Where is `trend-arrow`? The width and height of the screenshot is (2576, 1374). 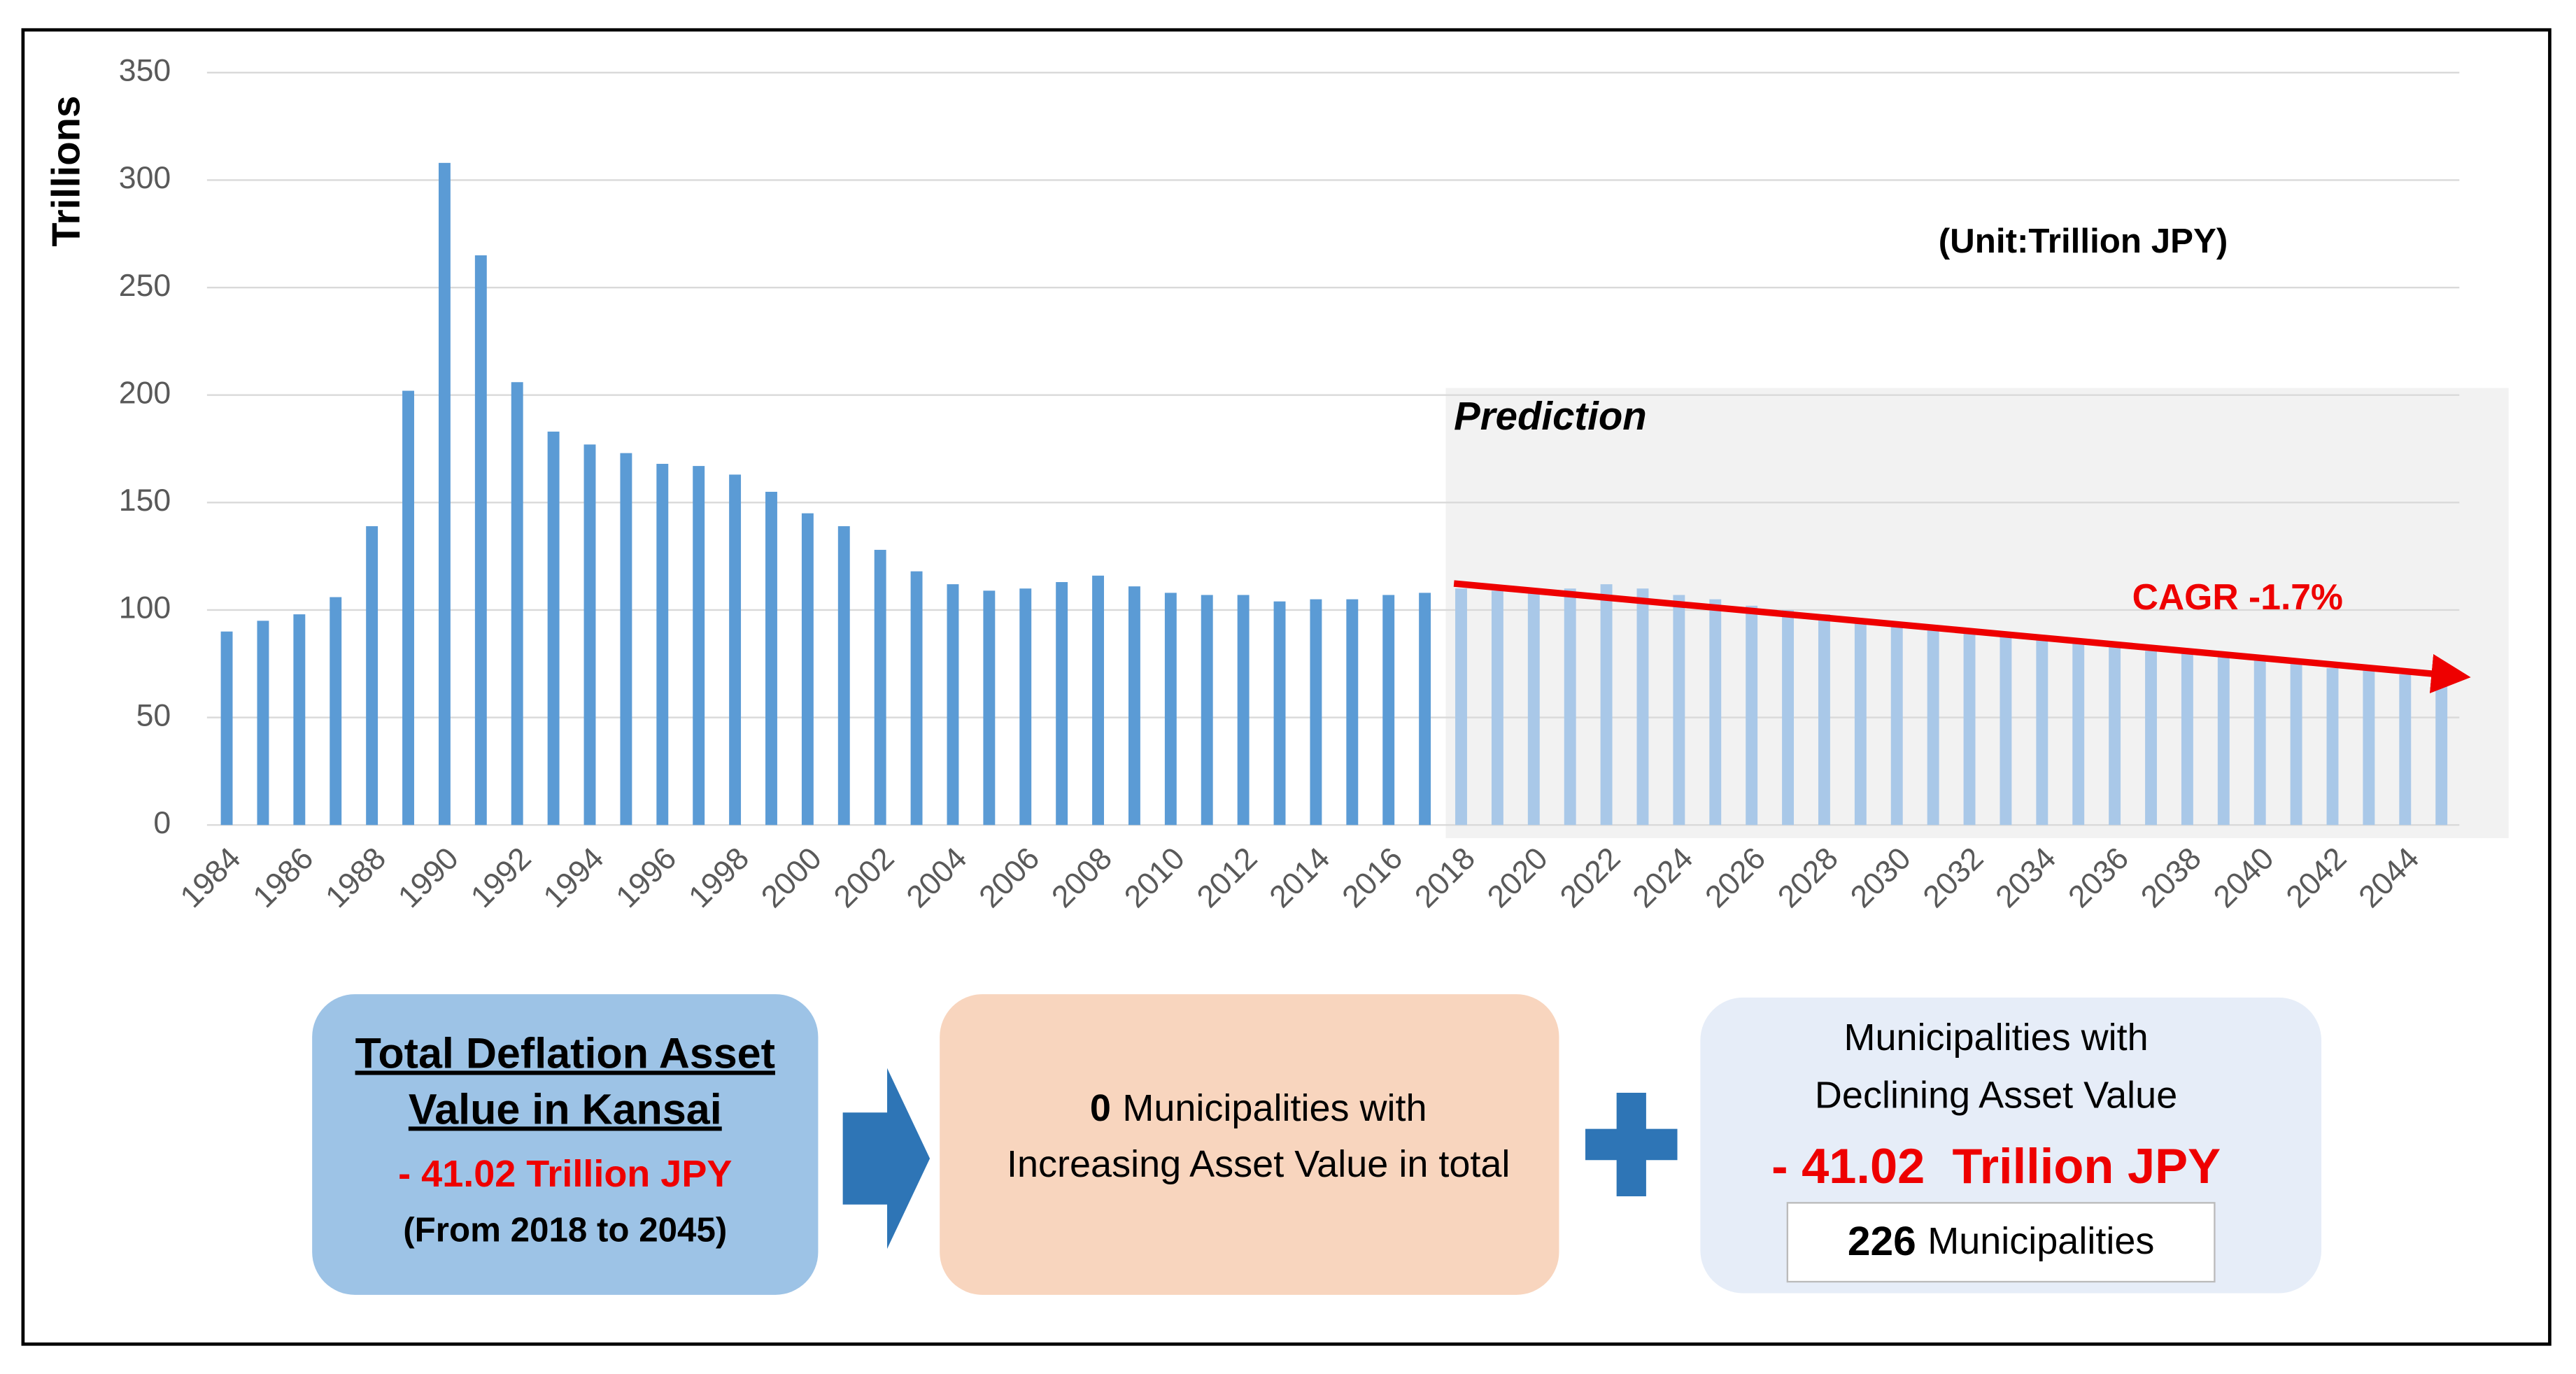
trend-arrow is located at coordinates (1962, 637).